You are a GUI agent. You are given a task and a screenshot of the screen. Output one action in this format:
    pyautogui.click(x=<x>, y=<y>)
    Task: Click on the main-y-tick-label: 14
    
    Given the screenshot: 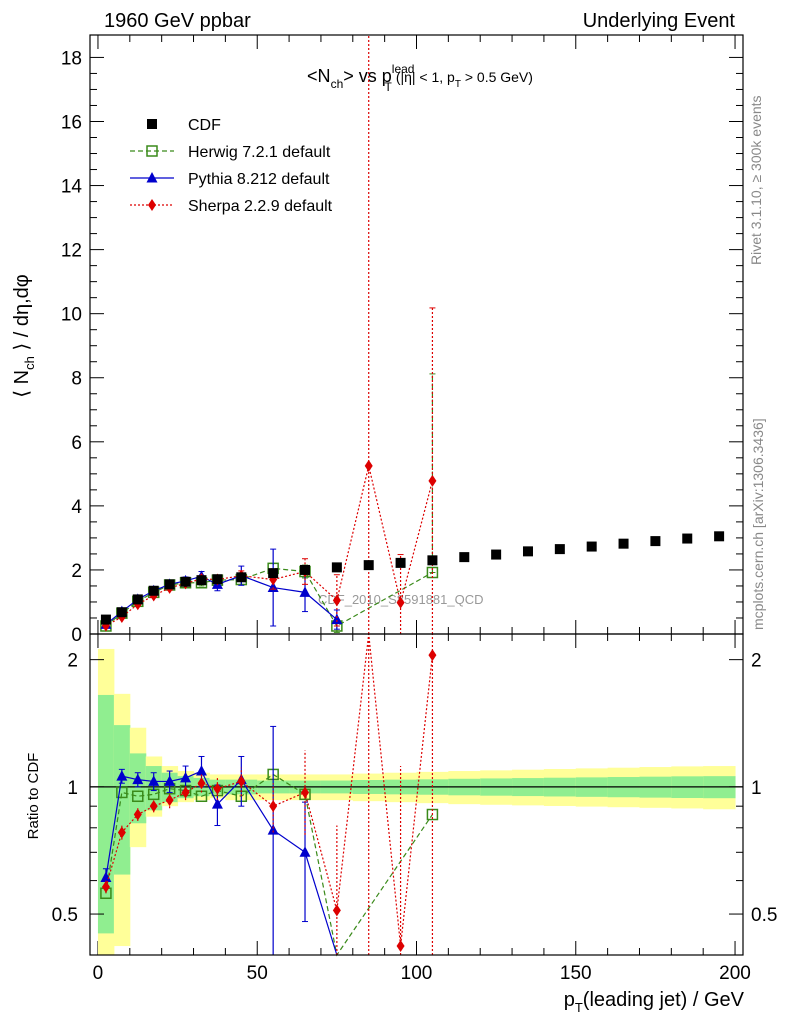 What is the action you would take?
    pyautogui.click(x=72, y=187)
    